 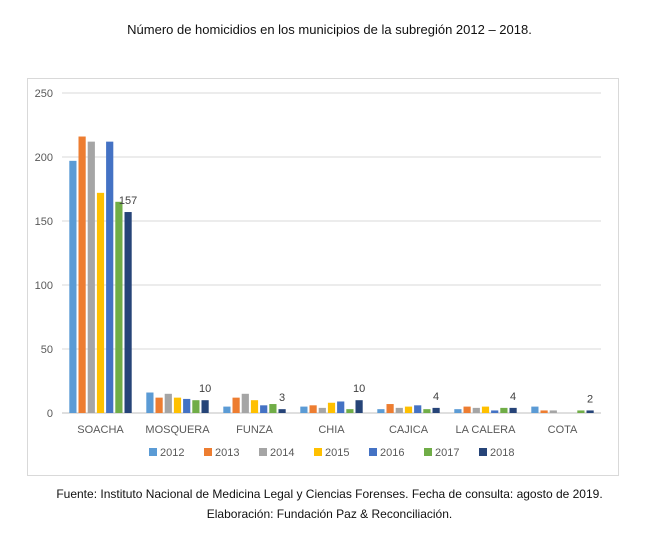 What do you see at coordinates (502, 453) in the screenshot?
I see `legend-label: 2018` at bounding box center [502, 453].